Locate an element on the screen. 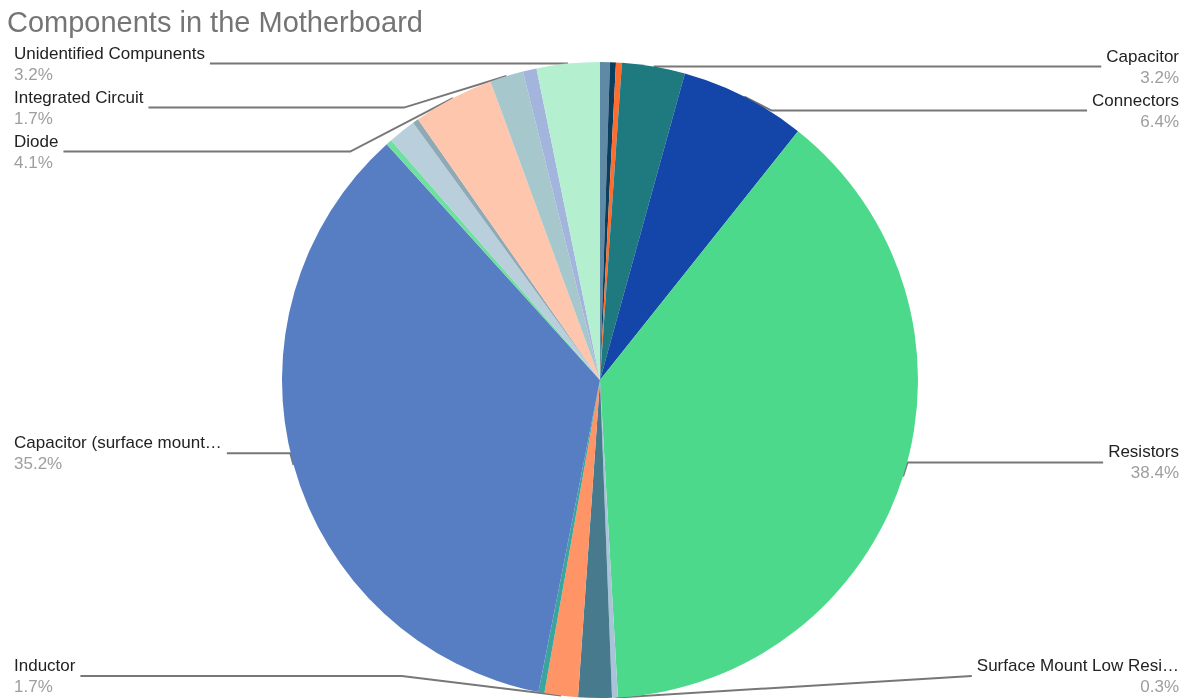 Image resolution: width=1193 pixels, height=698 pixels. slice-label: Connectors is located at coordinates (1135, 100).